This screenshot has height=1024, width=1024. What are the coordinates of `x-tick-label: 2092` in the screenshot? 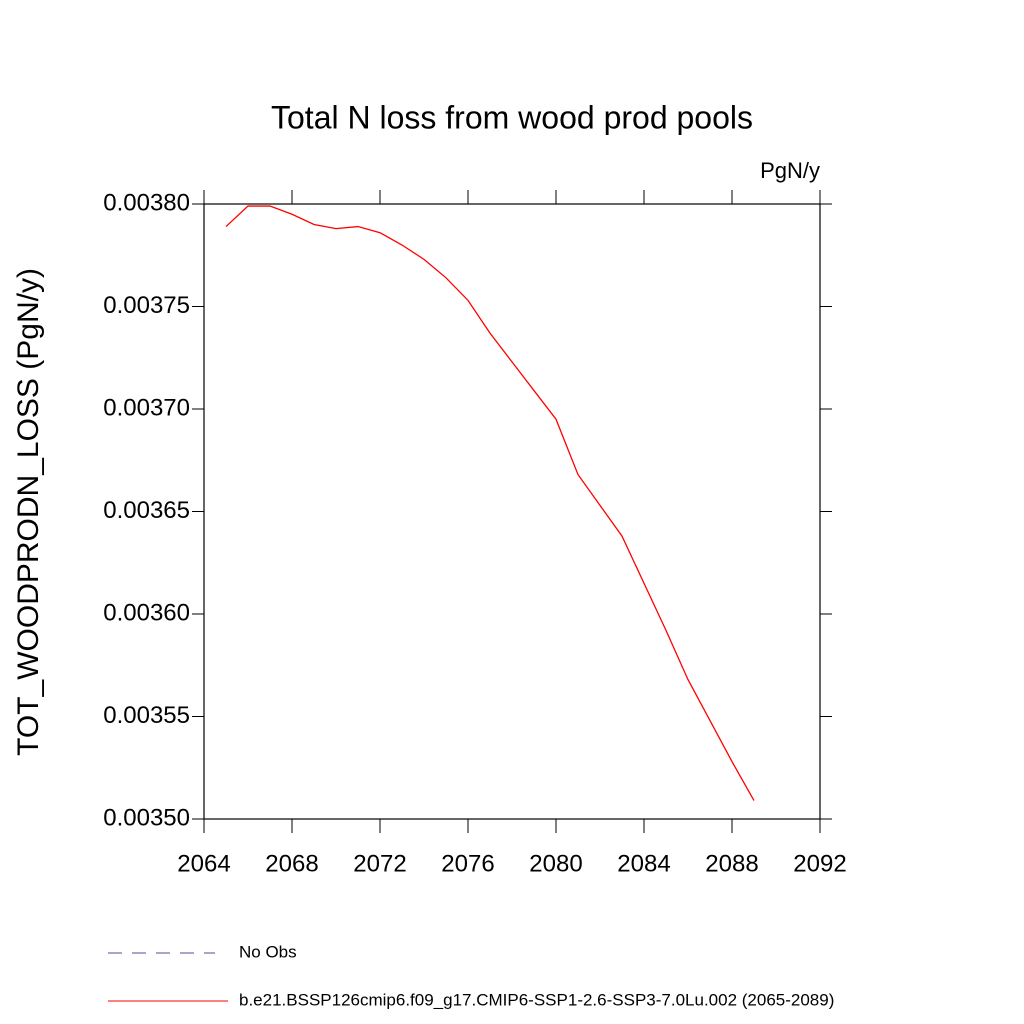 It's located at (819, 863).